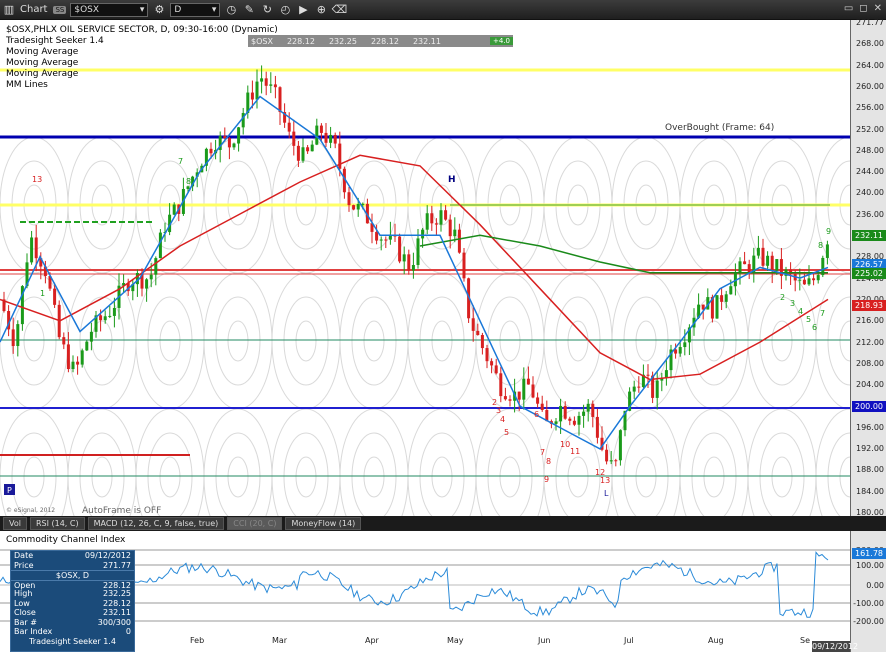  I want to click on maximize-icon: ◻, so click(863, 8).